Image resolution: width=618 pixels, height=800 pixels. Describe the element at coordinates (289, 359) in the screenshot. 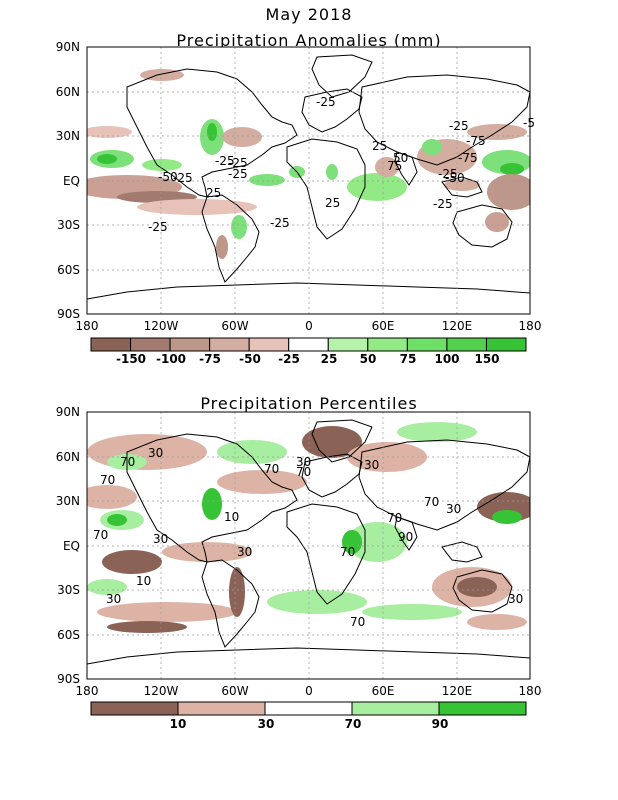

I see `colorbar-label: -25` at that location.